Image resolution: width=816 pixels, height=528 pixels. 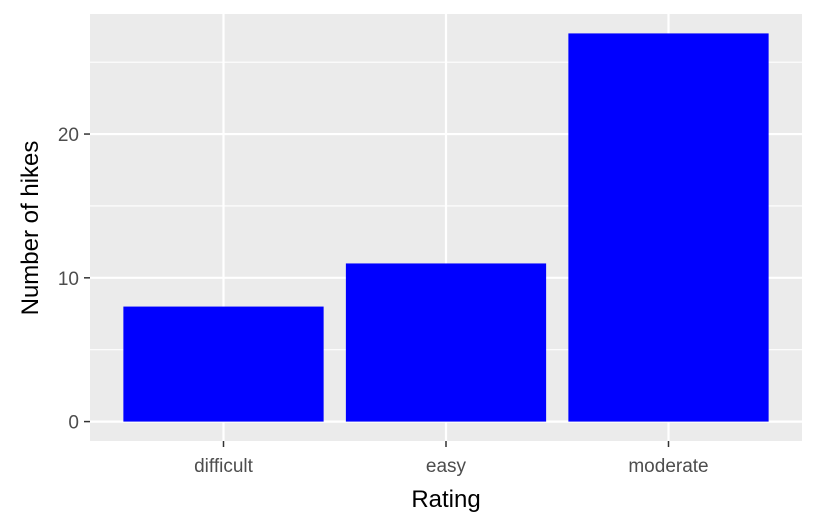 What do you see at coordinates (30, 228) in the screenshot?
I see `y-axis-title: Number of hikes` at bounding box center [30, 228].